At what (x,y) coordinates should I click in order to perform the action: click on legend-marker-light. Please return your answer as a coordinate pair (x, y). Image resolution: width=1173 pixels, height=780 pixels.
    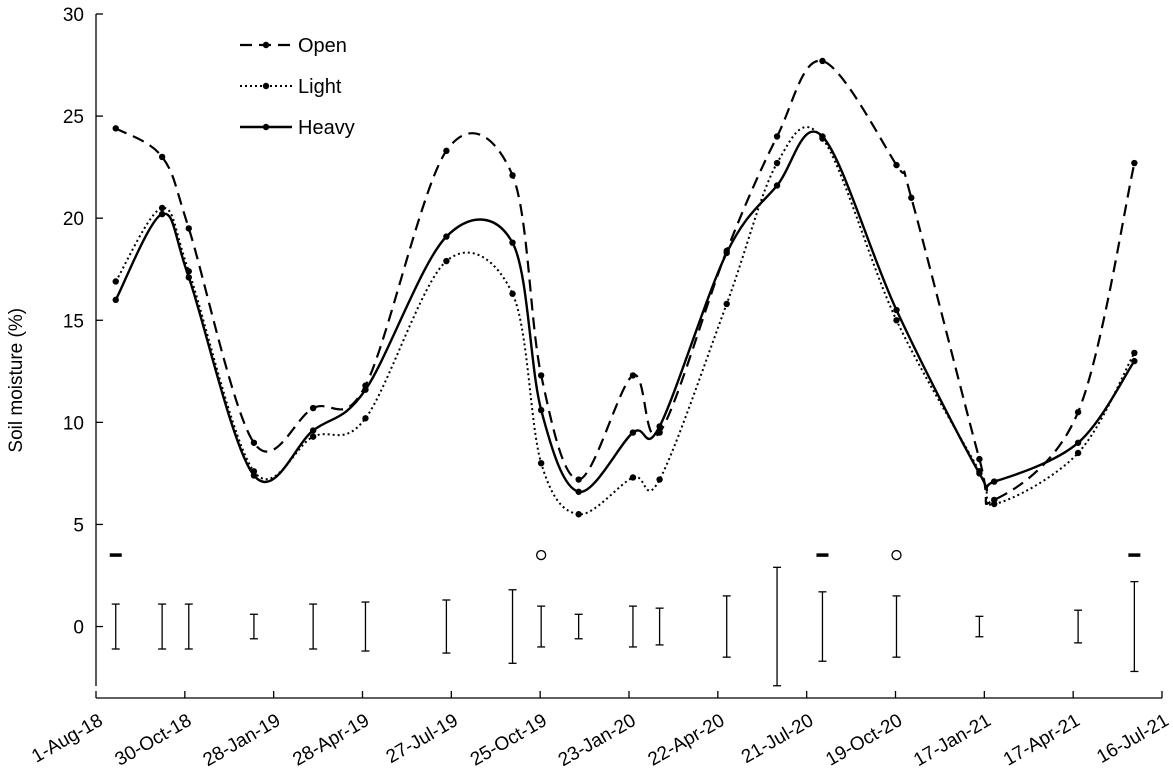
    Looking at the image, I should click on (266, 86).